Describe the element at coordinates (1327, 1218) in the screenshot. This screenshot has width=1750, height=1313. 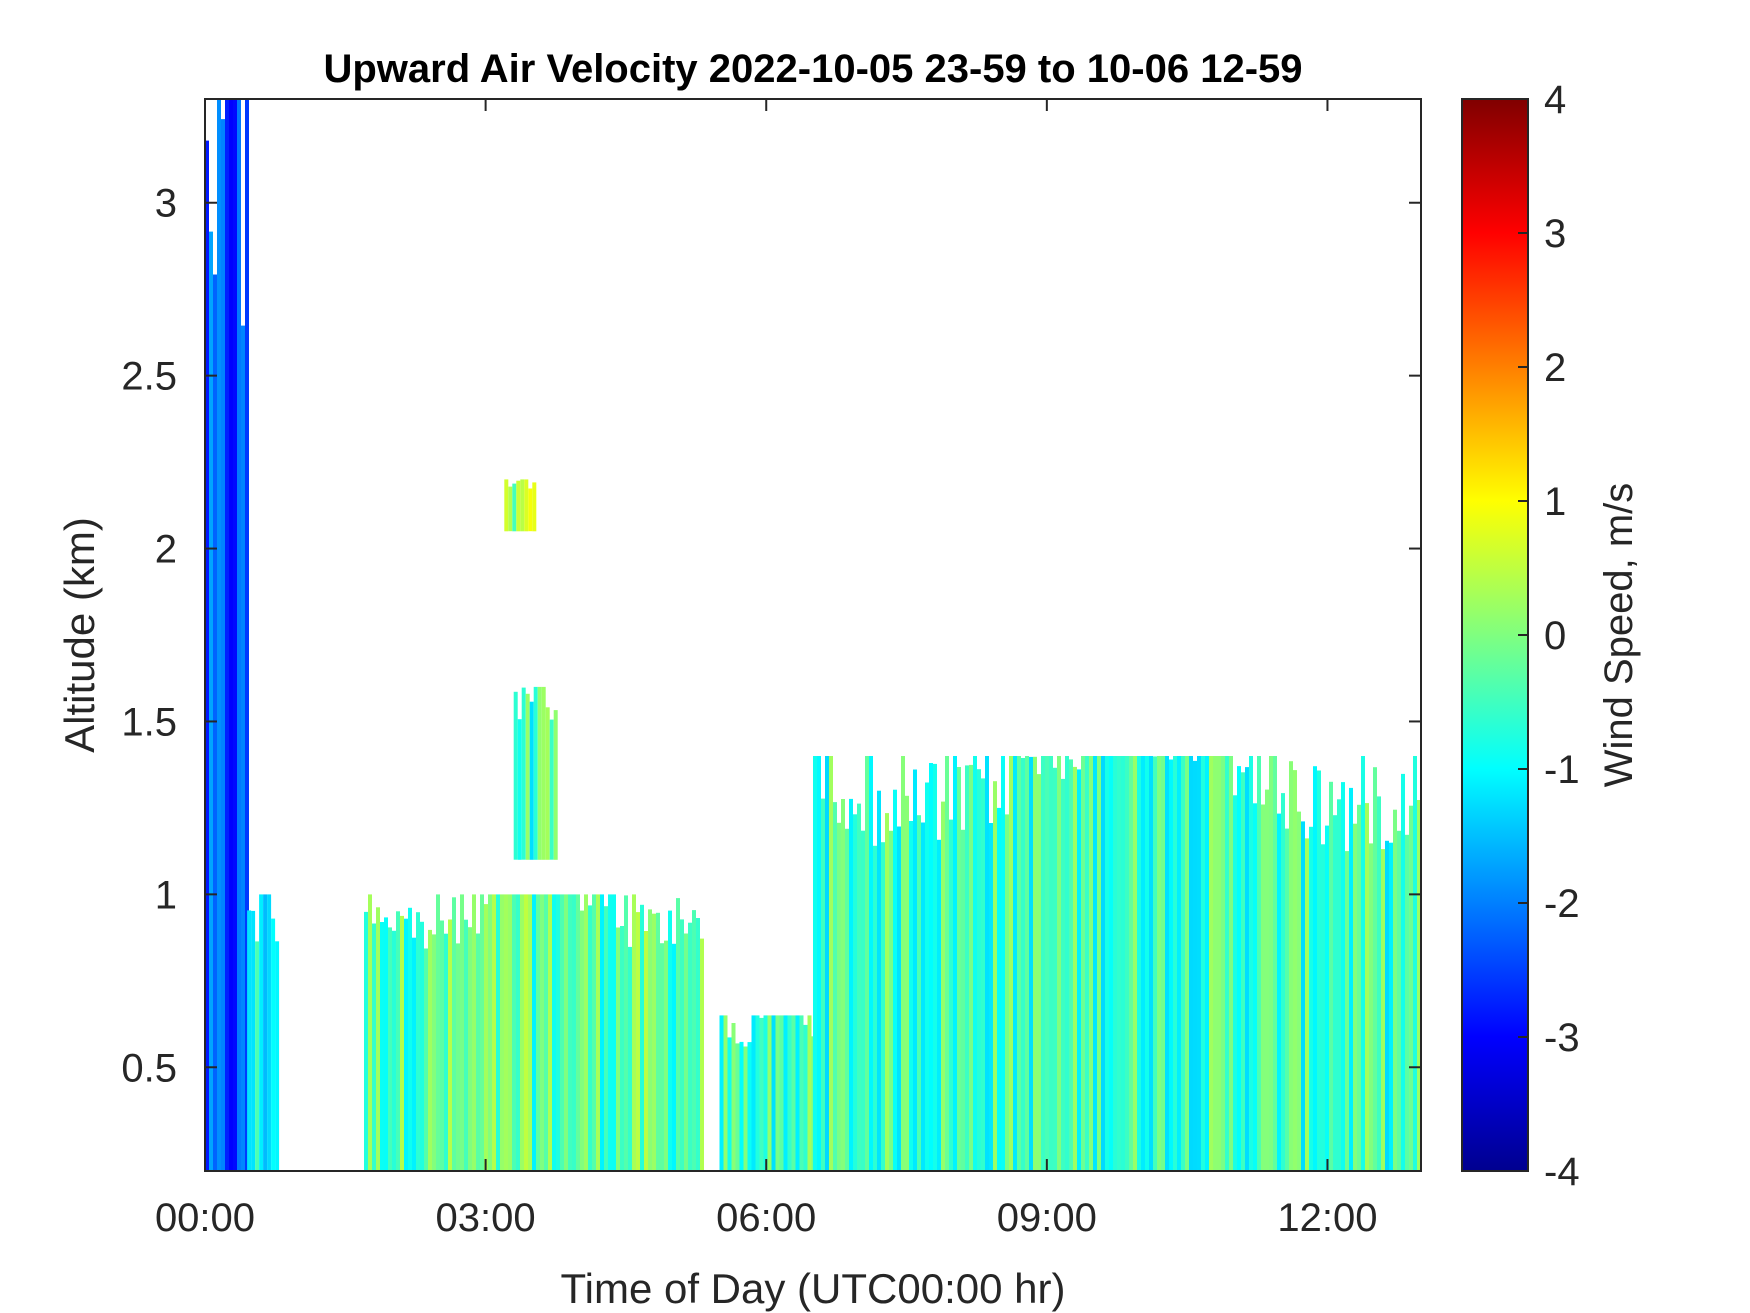
I see `x-tick-label: 12:00` at that location.